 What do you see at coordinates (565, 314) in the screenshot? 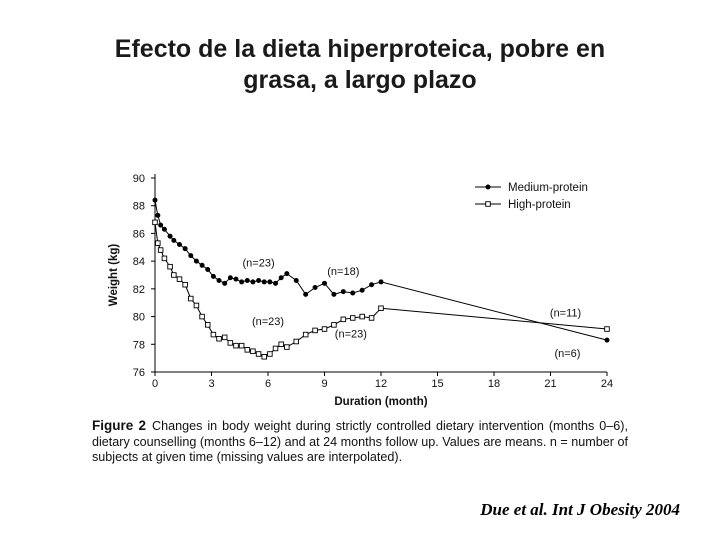
I see `n-annotation: (n=11)` at bounding box center [565, 314].